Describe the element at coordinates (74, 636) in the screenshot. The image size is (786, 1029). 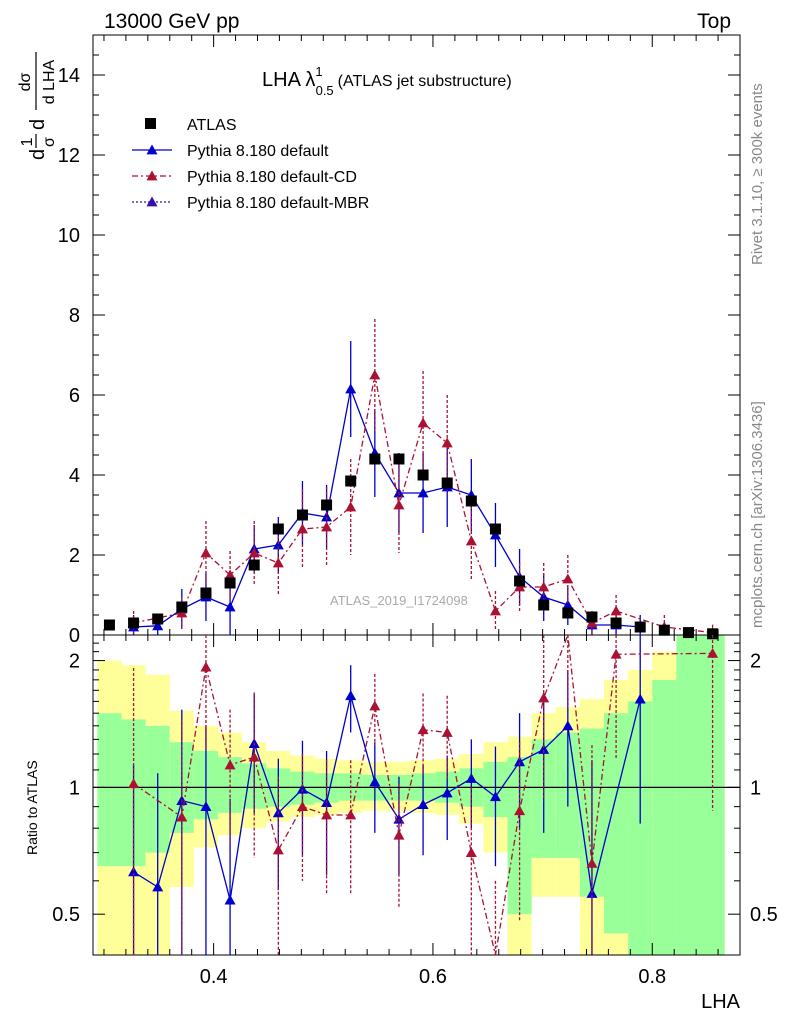
I see `y-tick-label: 0` at that location.